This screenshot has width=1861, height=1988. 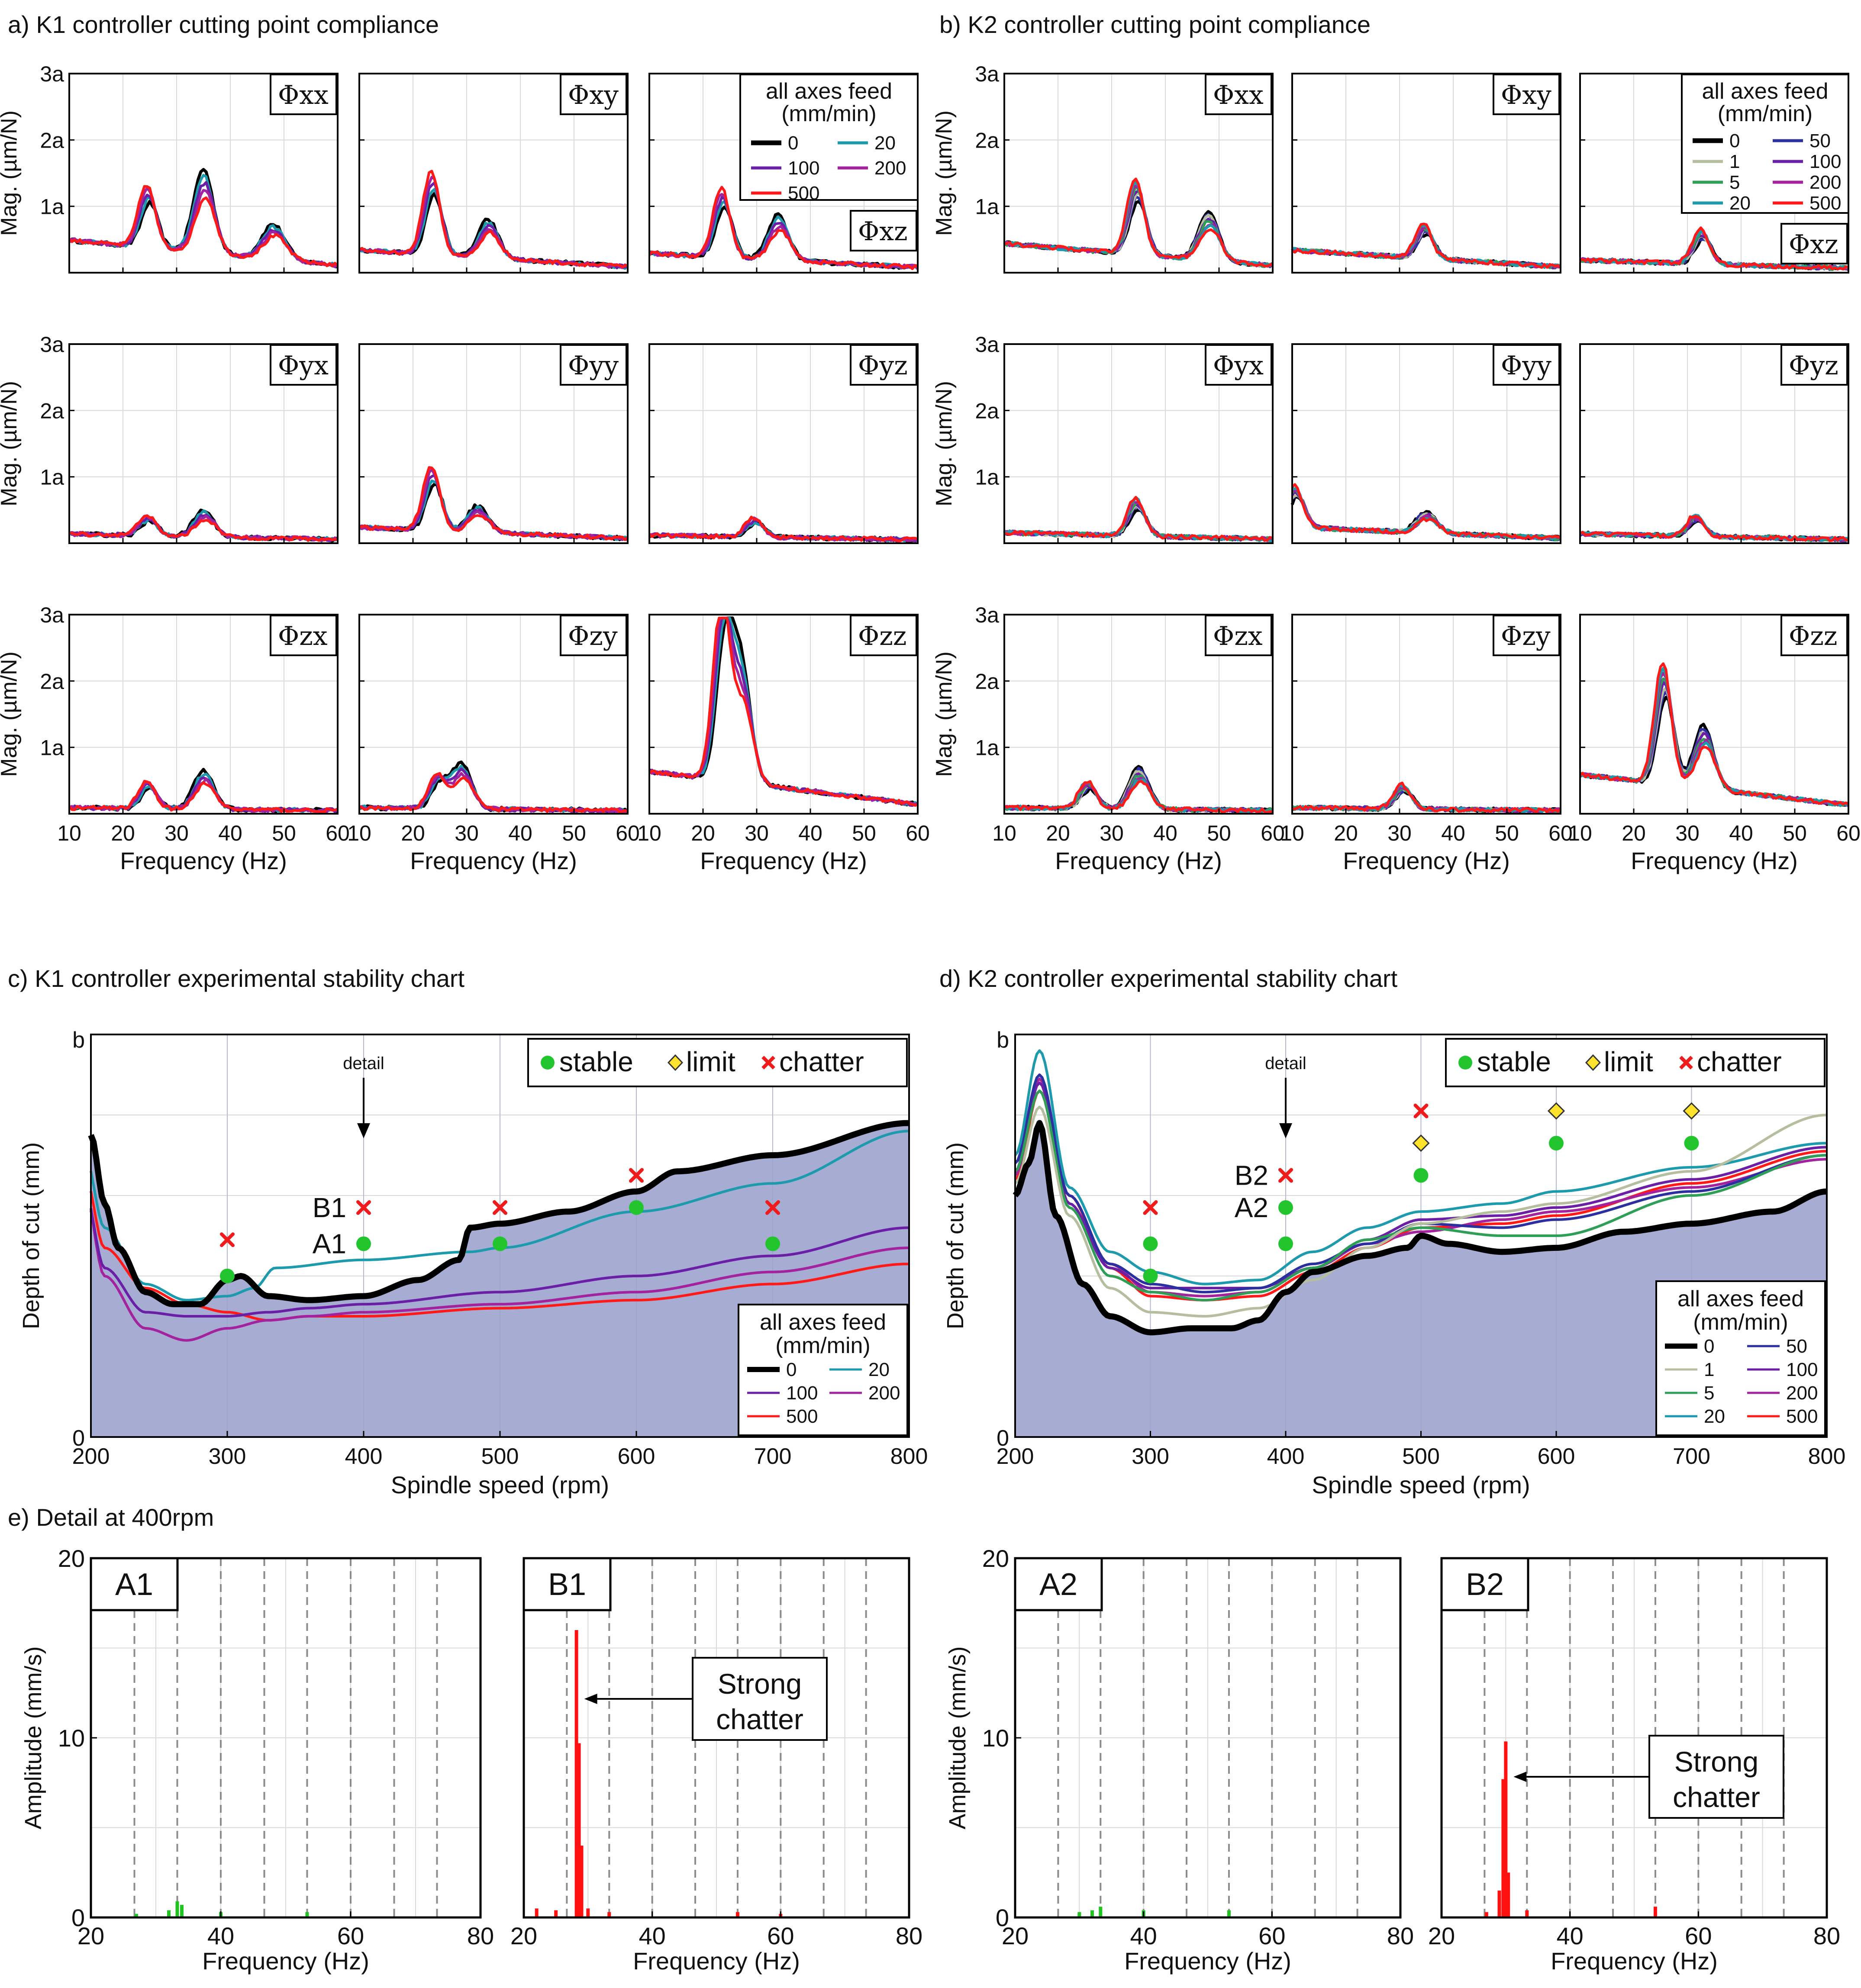 I want to click on x-tick-label: 500, so click(x=500, y=1456).